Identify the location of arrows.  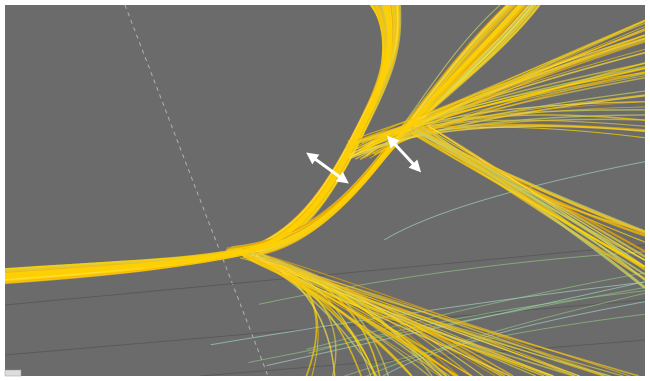
(364, 159).